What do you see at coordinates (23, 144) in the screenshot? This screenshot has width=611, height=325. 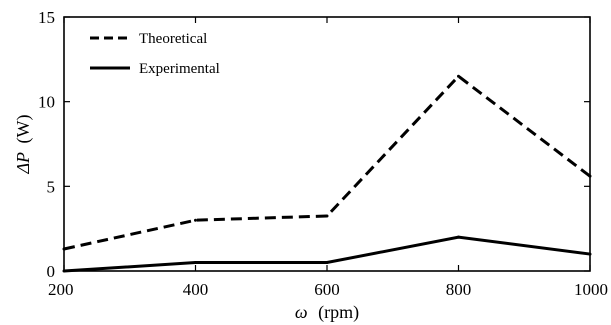 I see `y-axis-label: ΔP (W)` at bounding box center [23, 144].